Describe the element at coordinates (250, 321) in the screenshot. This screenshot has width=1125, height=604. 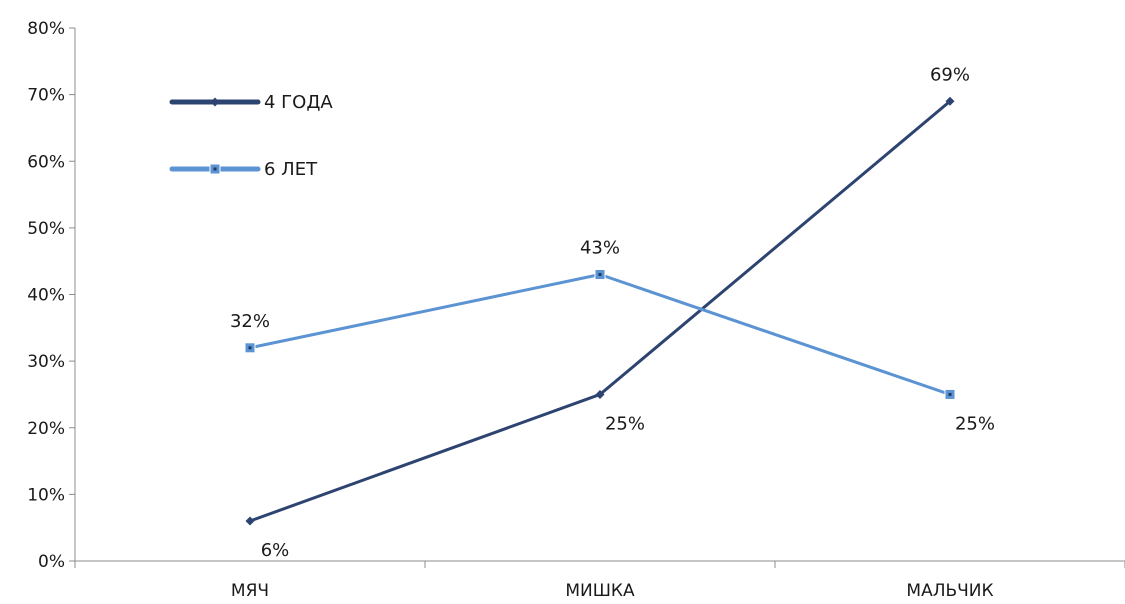
I see `data-label: 32%` at that location.